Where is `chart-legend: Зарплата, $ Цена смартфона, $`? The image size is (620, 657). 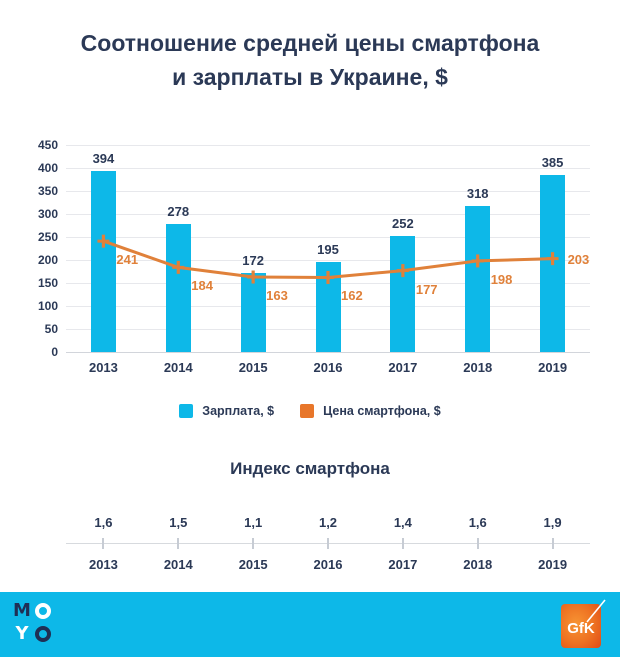
chart-legend: Зарплата, $ Цена смартфона, $ is located at coordinates (310, 411).